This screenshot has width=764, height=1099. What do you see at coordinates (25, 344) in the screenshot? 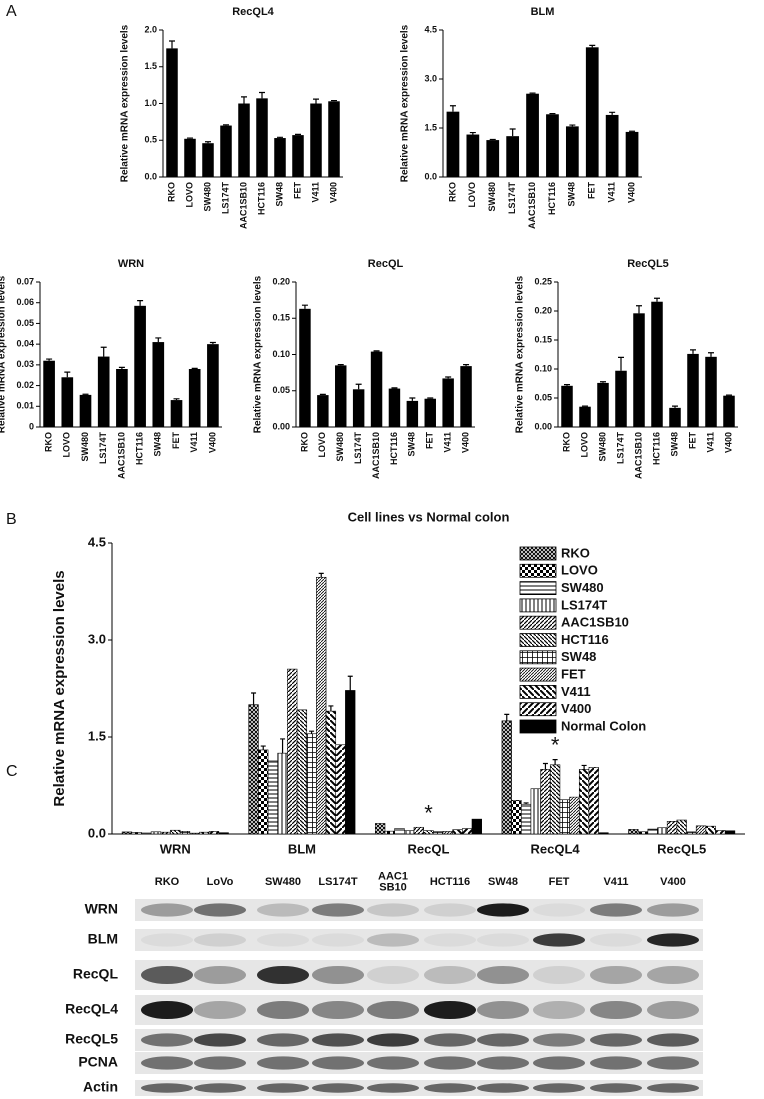
I see `y-tick-label: 0.04` at bounding box center [25, 344].